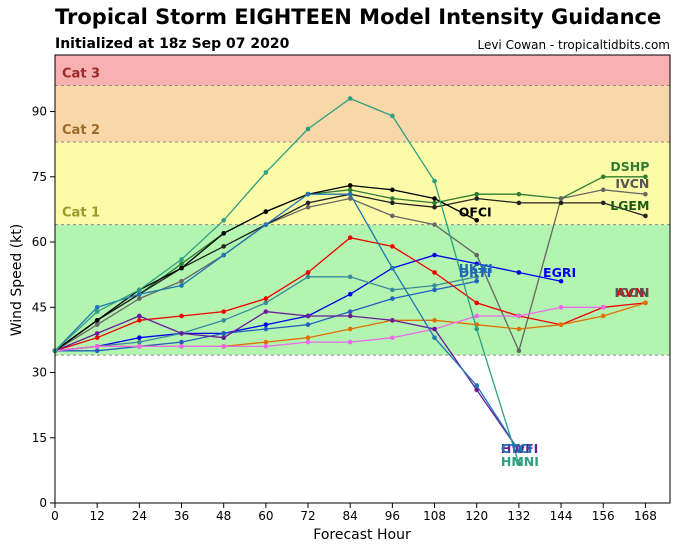  I want to click on y-tick-label: 15, so click(39, 438).